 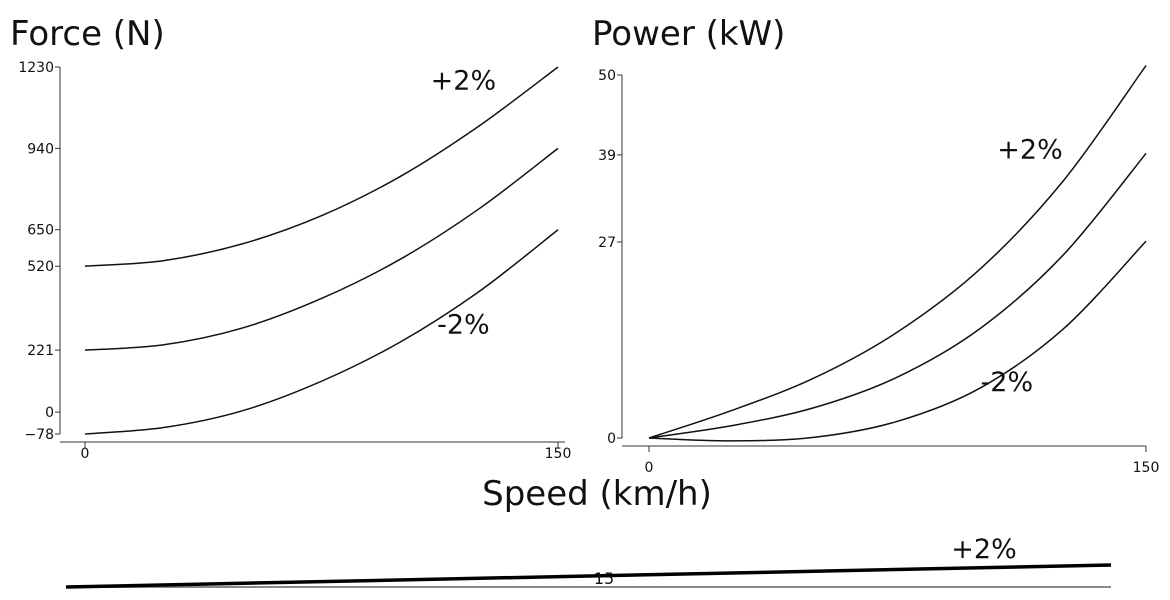 What do you see at coordinates (983, 549) in the screenshot?
I see `road-grade-label: +2%` at bounding box center [983, 549].